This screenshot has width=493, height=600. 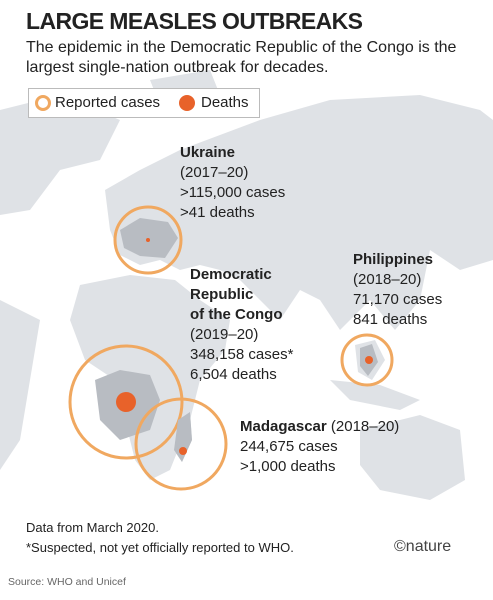 What do you see at coordinates (233, 192) in the screenshot?
I see `cases: >115,000 cases` at bounding box center [233, 192].